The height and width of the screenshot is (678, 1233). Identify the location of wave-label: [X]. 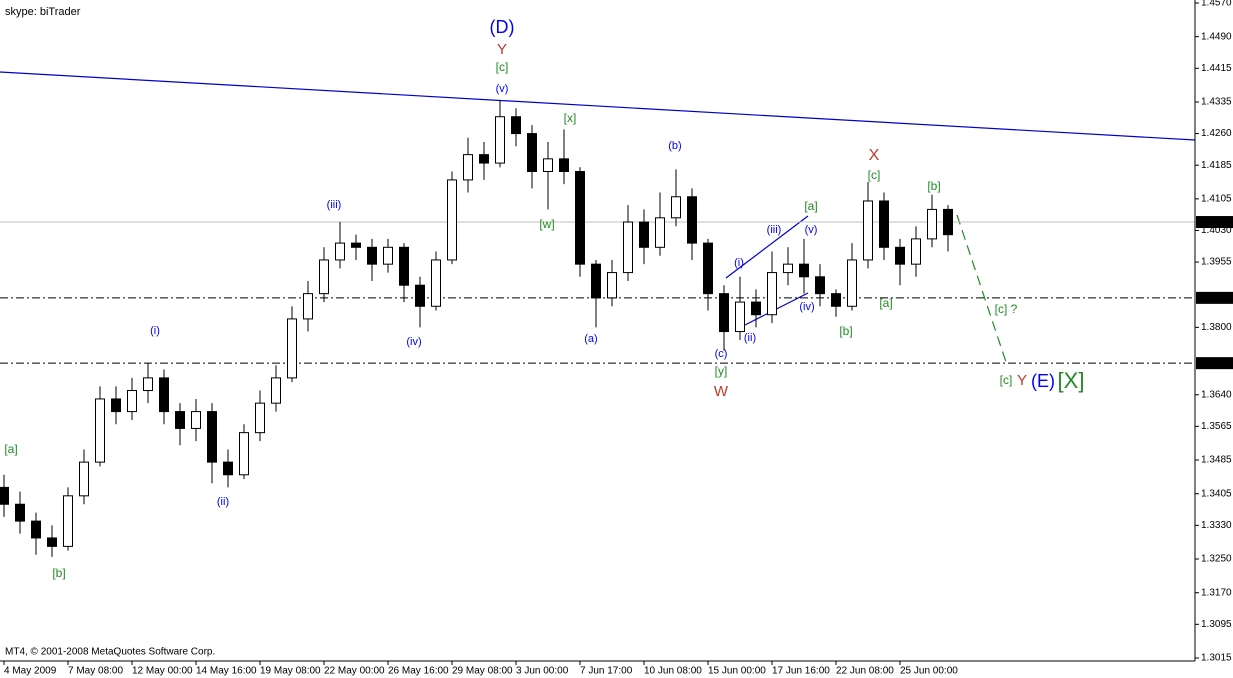
(1071, 380).